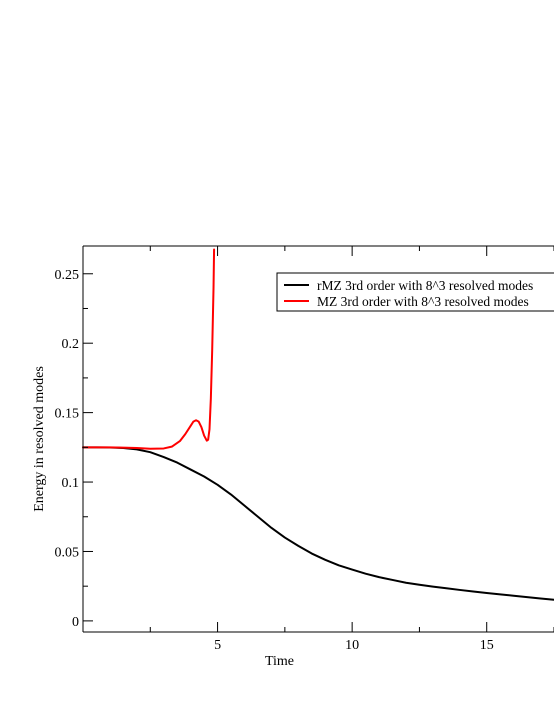 The height and width of the screenshot is (717, 554). Describe the element at coordinates (279, 661) in the screenshot. I see `x-axis-title: Time` at that location.